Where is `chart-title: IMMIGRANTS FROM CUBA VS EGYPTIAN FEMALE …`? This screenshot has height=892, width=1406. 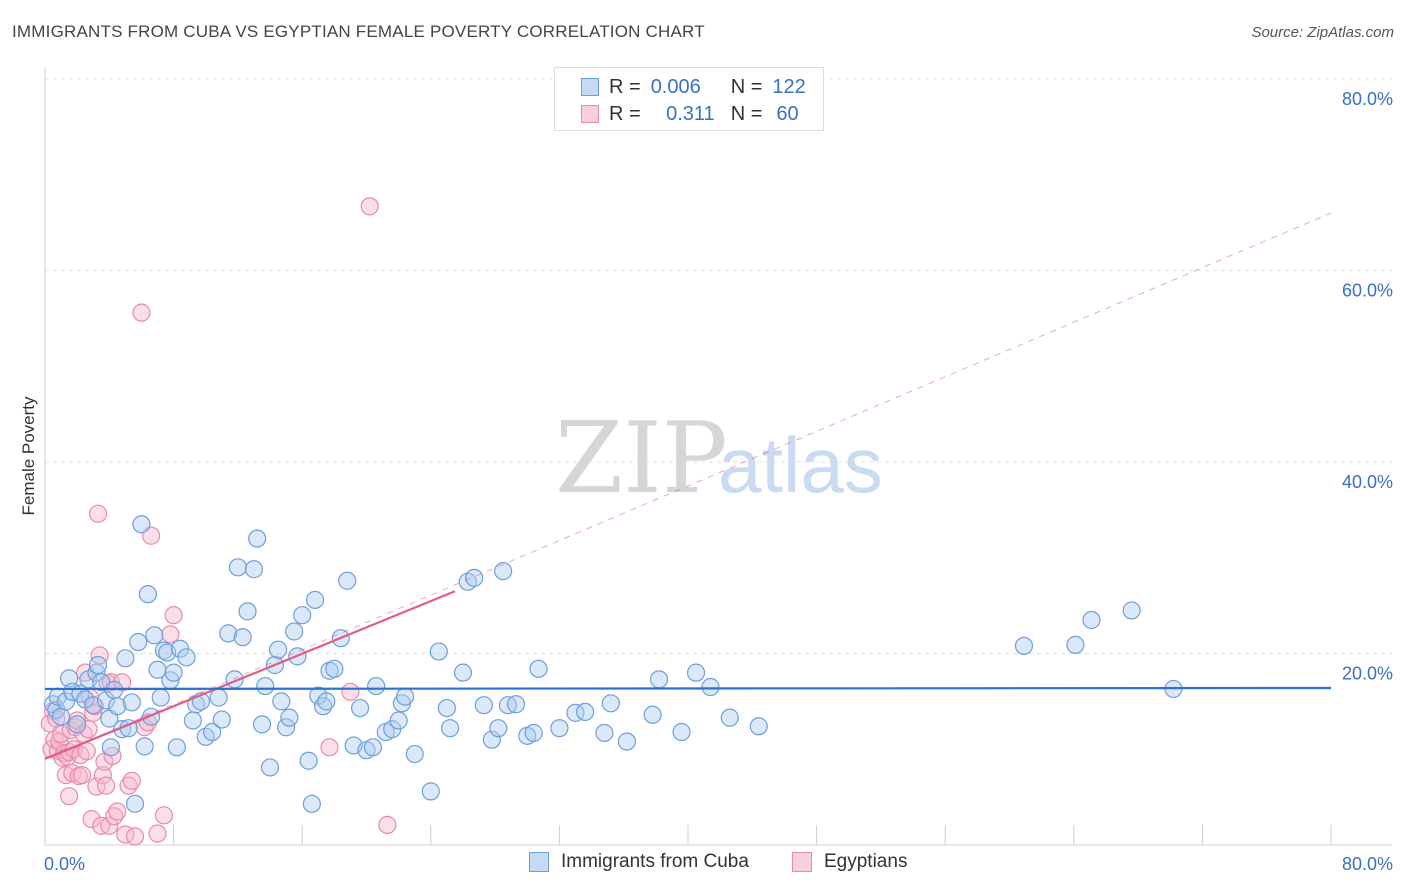
chart-title: IMMIGRANTS FROM CUBA VS EGYPTIAN FEMALE … is located at coordinates (358, 31).